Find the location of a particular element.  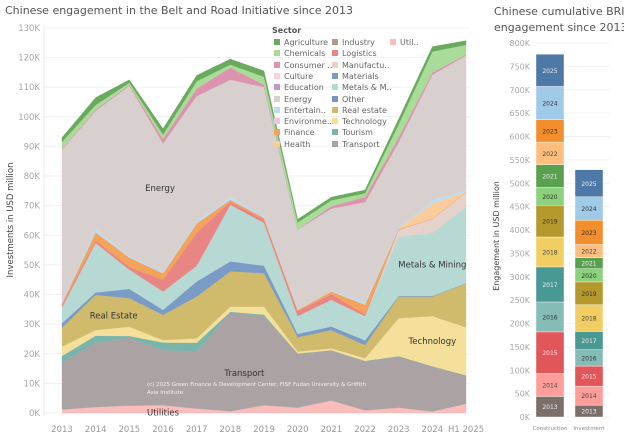

legend-item: Industry is located at coordinates (353, 43).